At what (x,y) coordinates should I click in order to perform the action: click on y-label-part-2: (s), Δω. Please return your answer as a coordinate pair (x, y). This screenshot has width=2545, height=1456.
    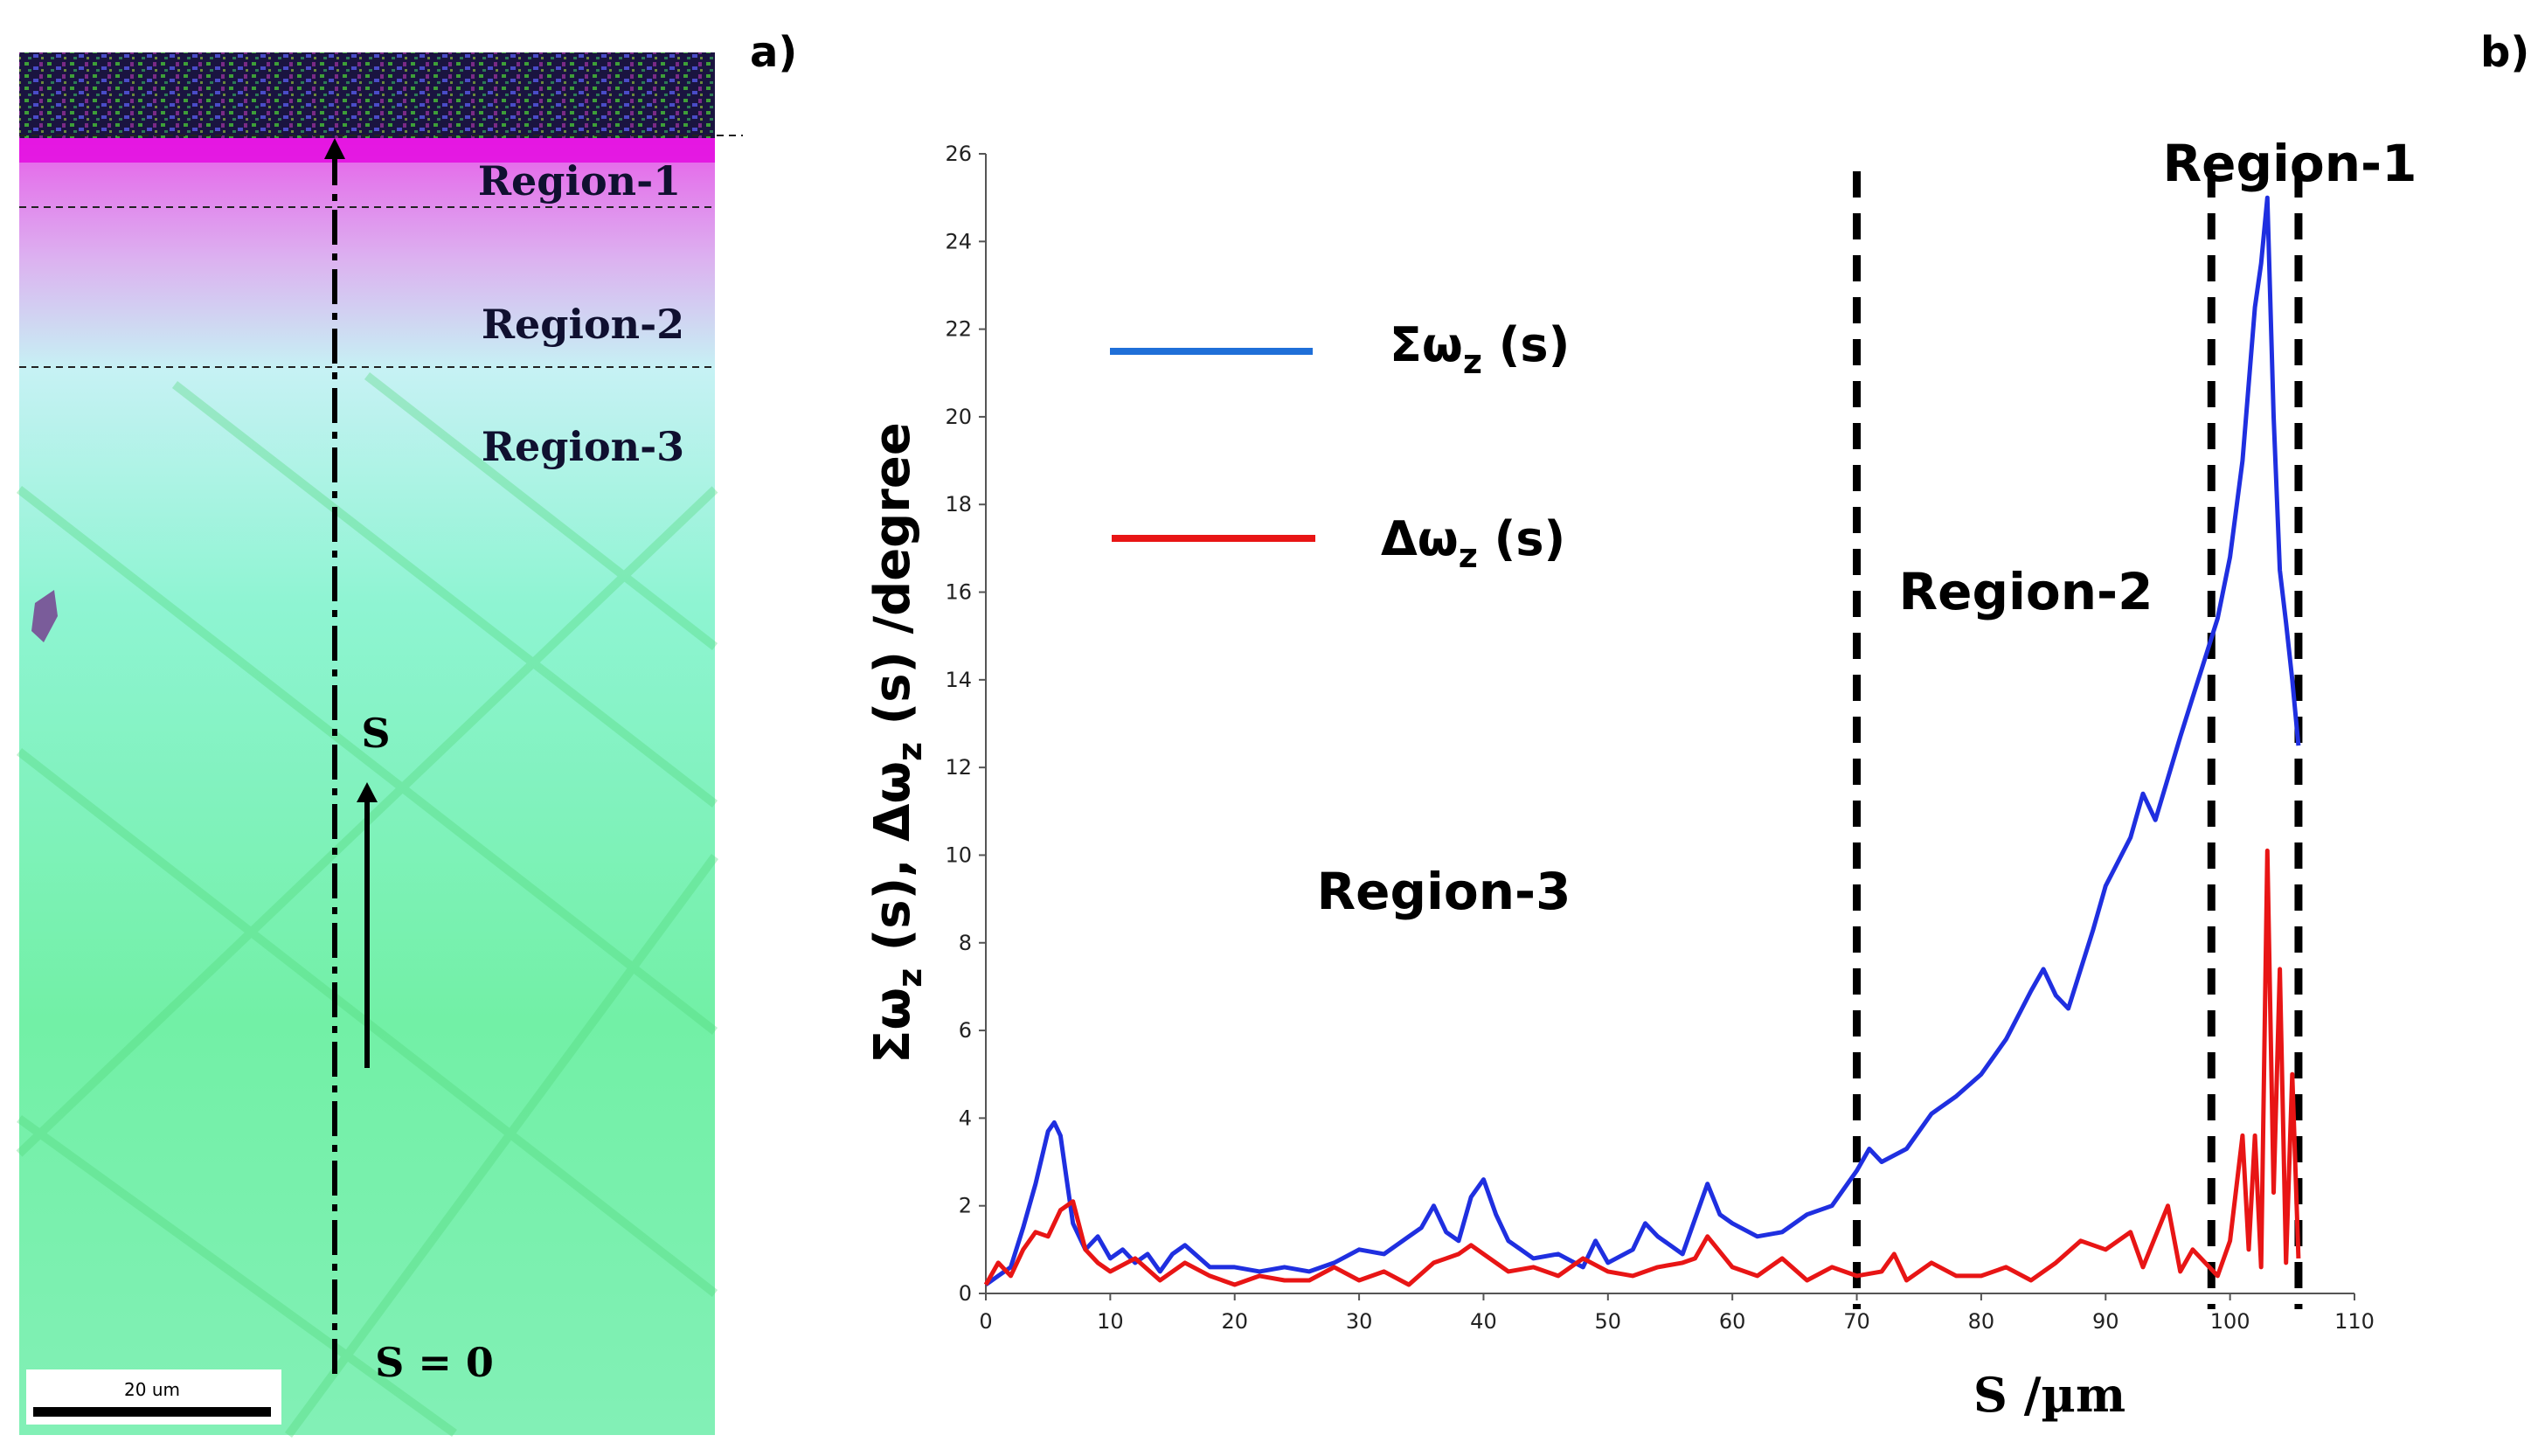
    Looking at the image, I should click on (893, 864).